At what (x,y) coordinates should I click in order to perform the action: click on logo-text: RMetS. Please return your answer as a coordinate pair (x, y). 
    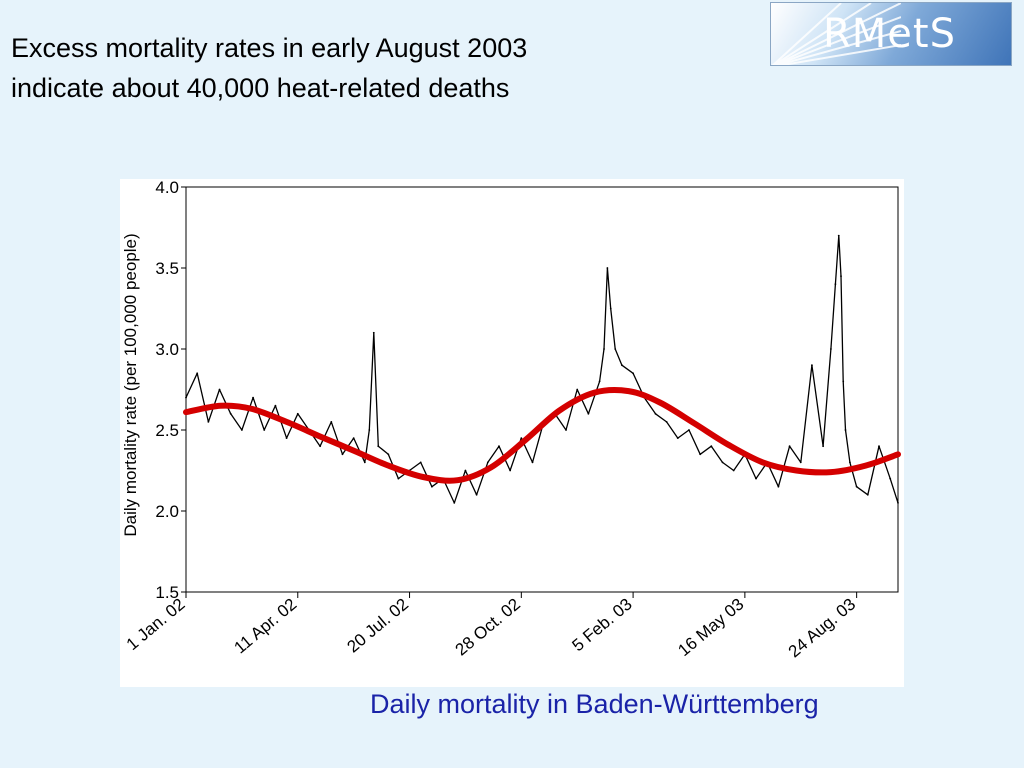
    Looking at the image, I should click on (889, 34).